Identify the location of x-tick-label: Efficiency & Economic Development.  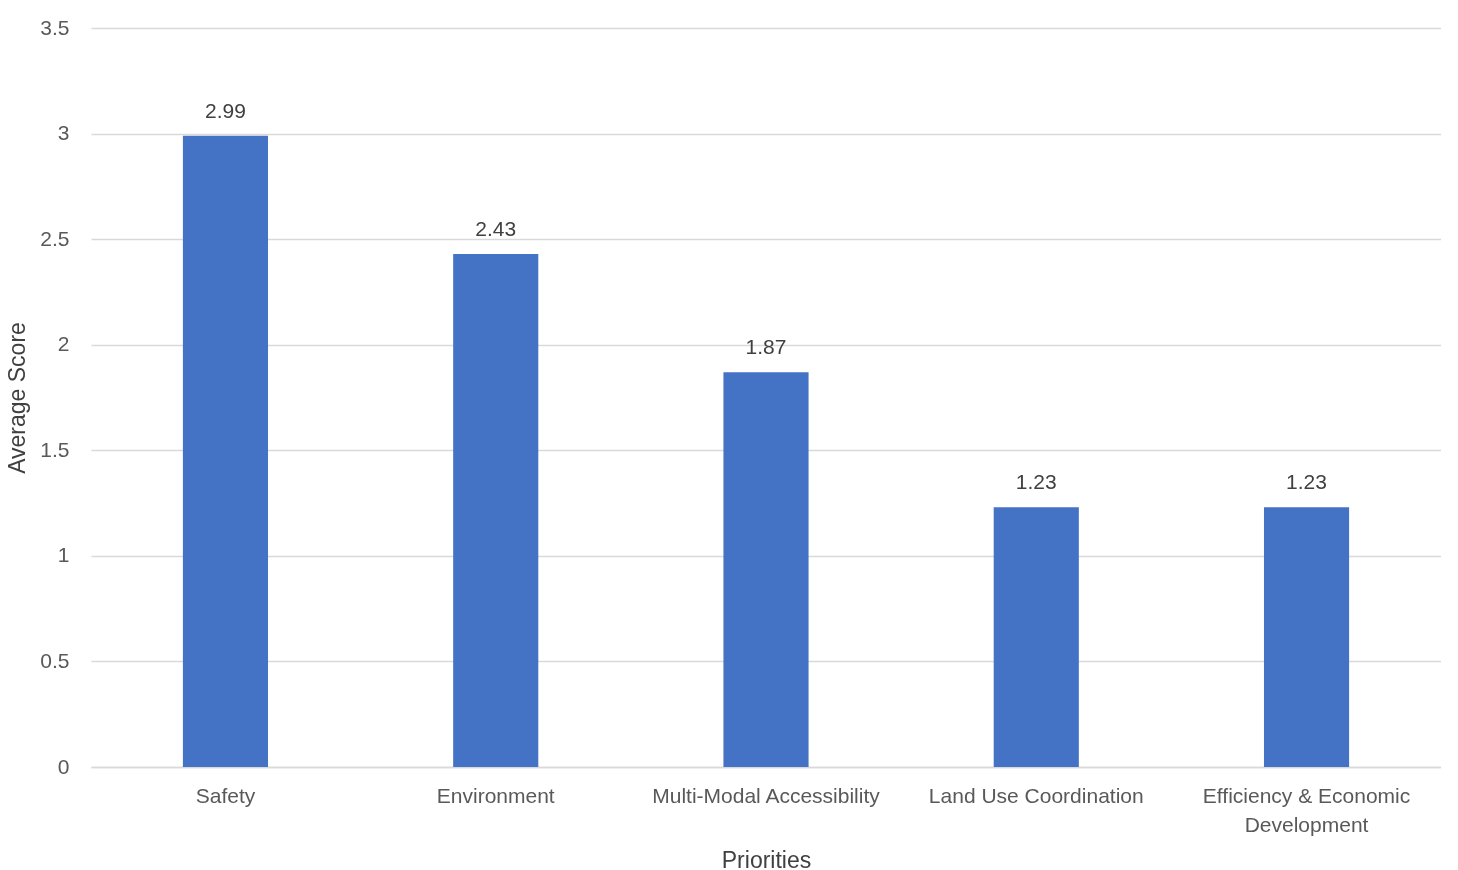
(1306, 809).